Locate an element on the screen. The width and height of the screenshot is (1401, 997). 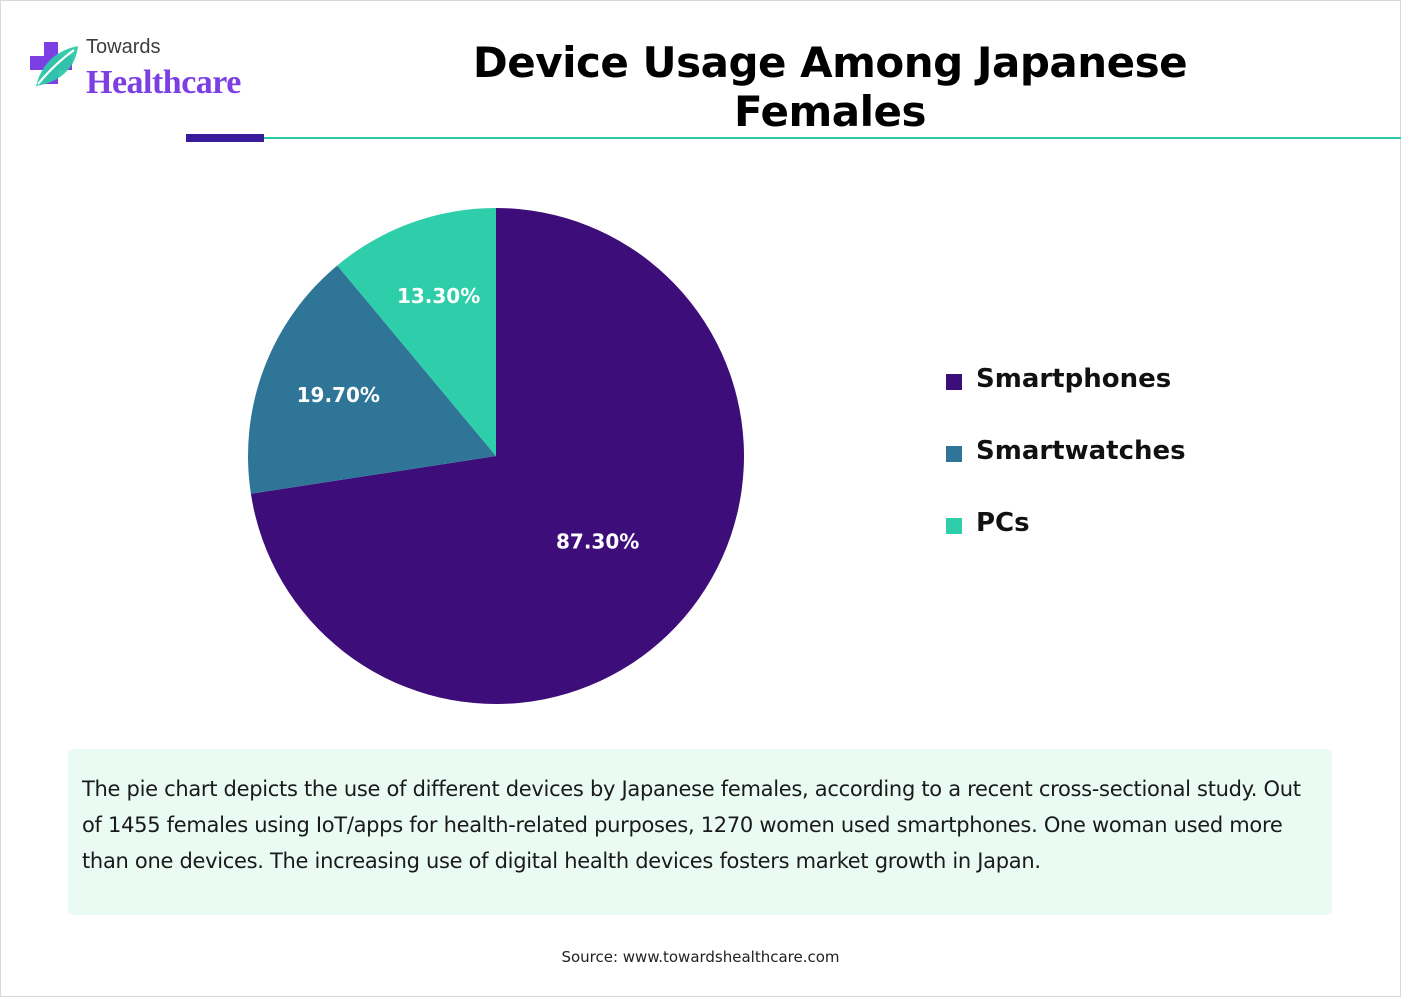
brand-logo: Towards Healthcare is located at coordinates (148, 71).